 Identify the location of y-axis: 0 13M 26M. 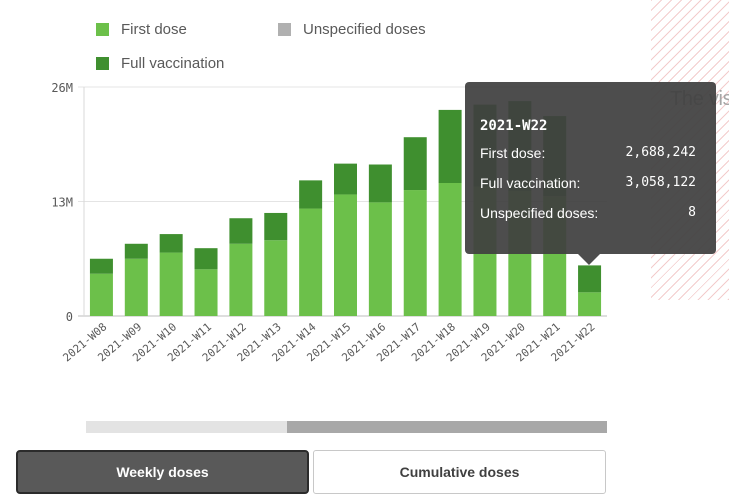
(68, 202).